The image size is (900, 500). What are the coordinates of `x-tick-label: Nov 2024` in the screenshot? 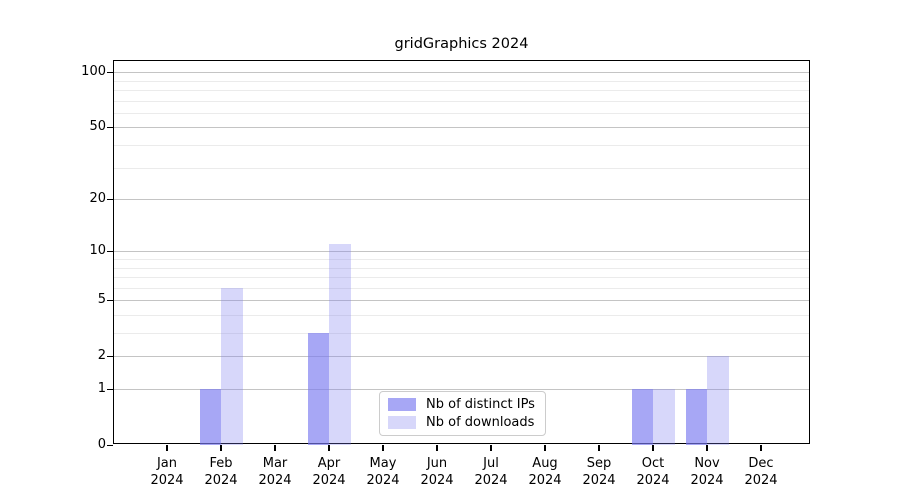 It's located at (707, 472).